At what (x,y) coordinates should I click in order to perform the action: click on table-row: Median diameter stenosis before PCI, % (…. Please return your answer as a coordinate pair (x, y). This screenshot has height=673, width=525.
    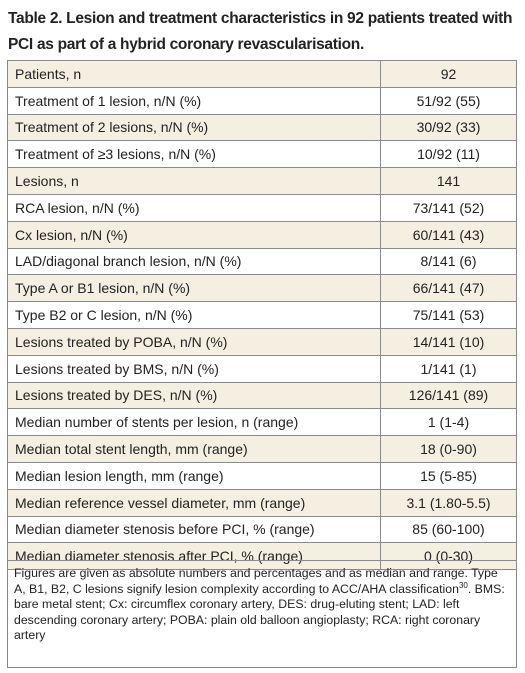
    Looking at the image, I should click on (262, 529).